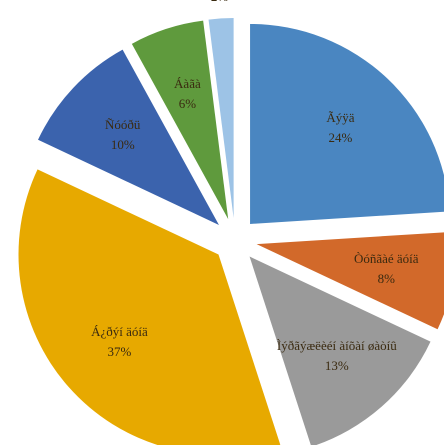  I want to click on data-label: Ìýðãýæëèéí àíõàí øàòíû 13%, so click(337, 356).